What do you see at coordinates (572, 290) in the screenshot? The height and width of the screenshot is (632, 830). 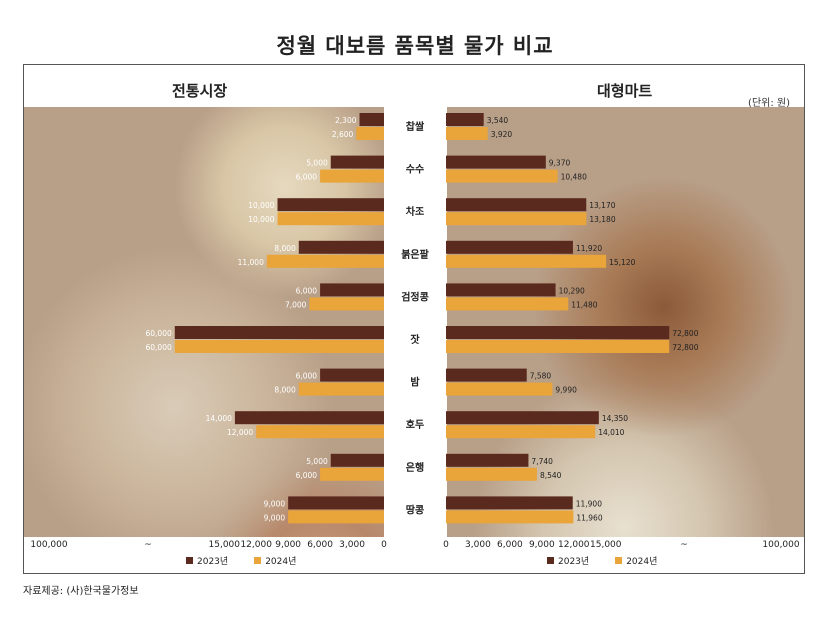 I see `data-label: 10,290` at bounding box center [572, 290].